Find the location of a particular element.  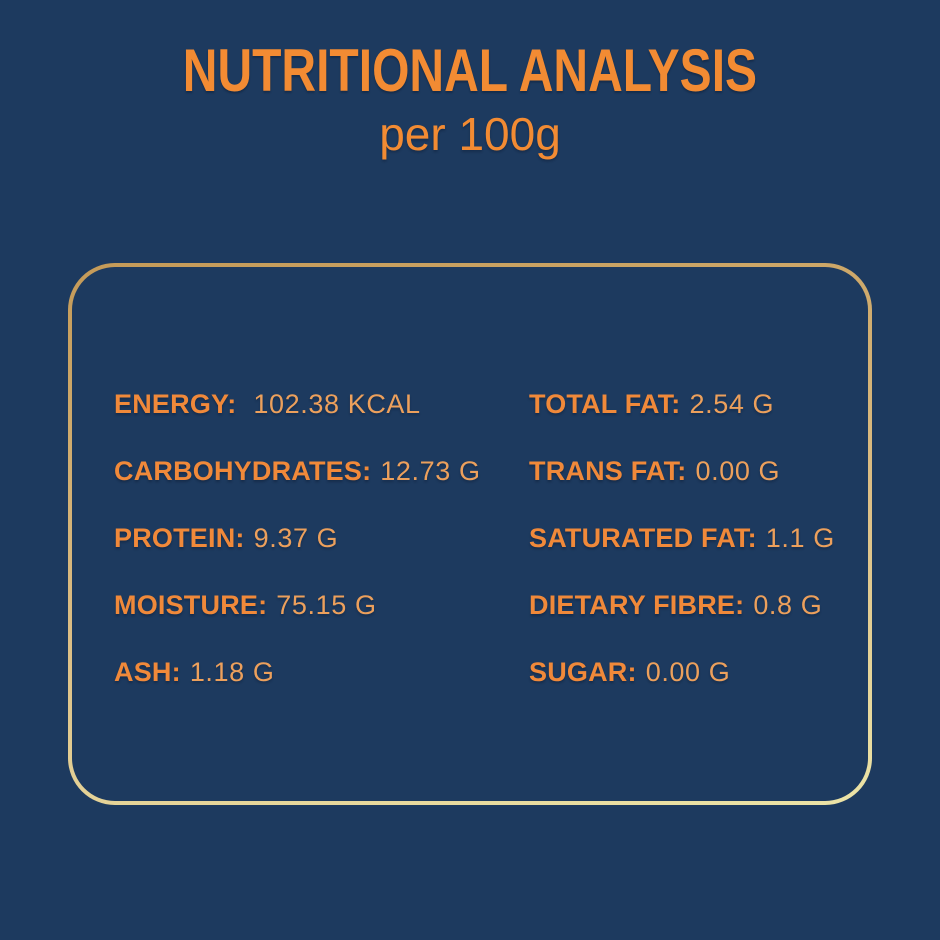

nutrition-row-sugar: SUGAR: 0.00 G is located at coordinates (682, 672).